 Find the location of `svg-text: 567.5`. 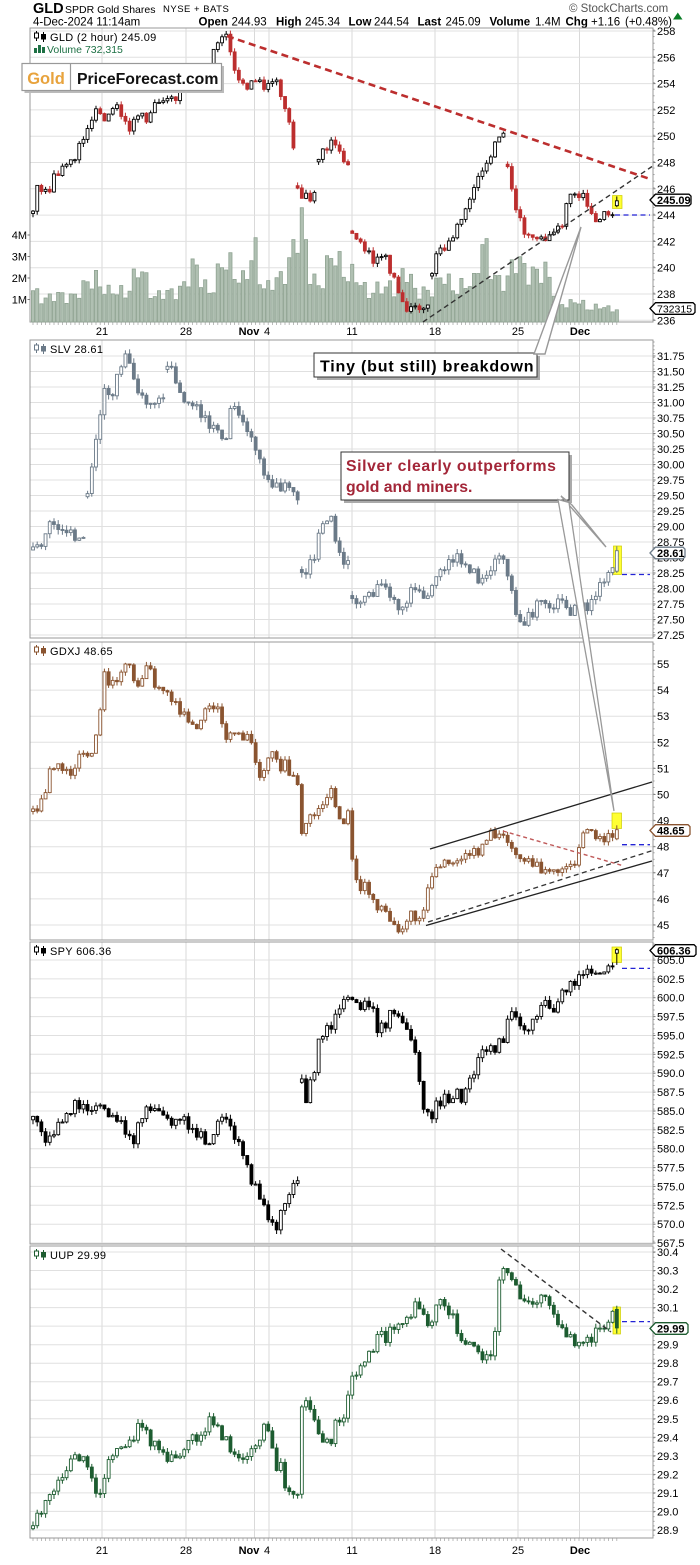

svg-text: 567.5 is located at coordinates (671, 1244).